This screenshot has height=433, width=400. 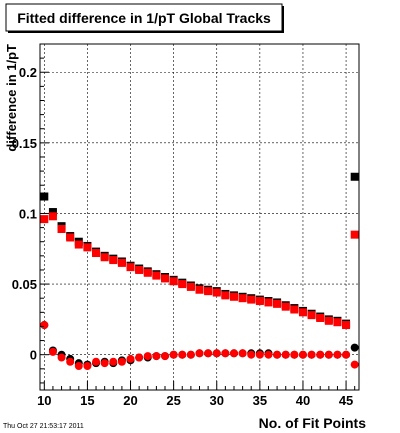 What do you see at coordinates (24, 284) in the screenshot?
I see `y-tick-label: 0.05` at bounding box center [24, 284].